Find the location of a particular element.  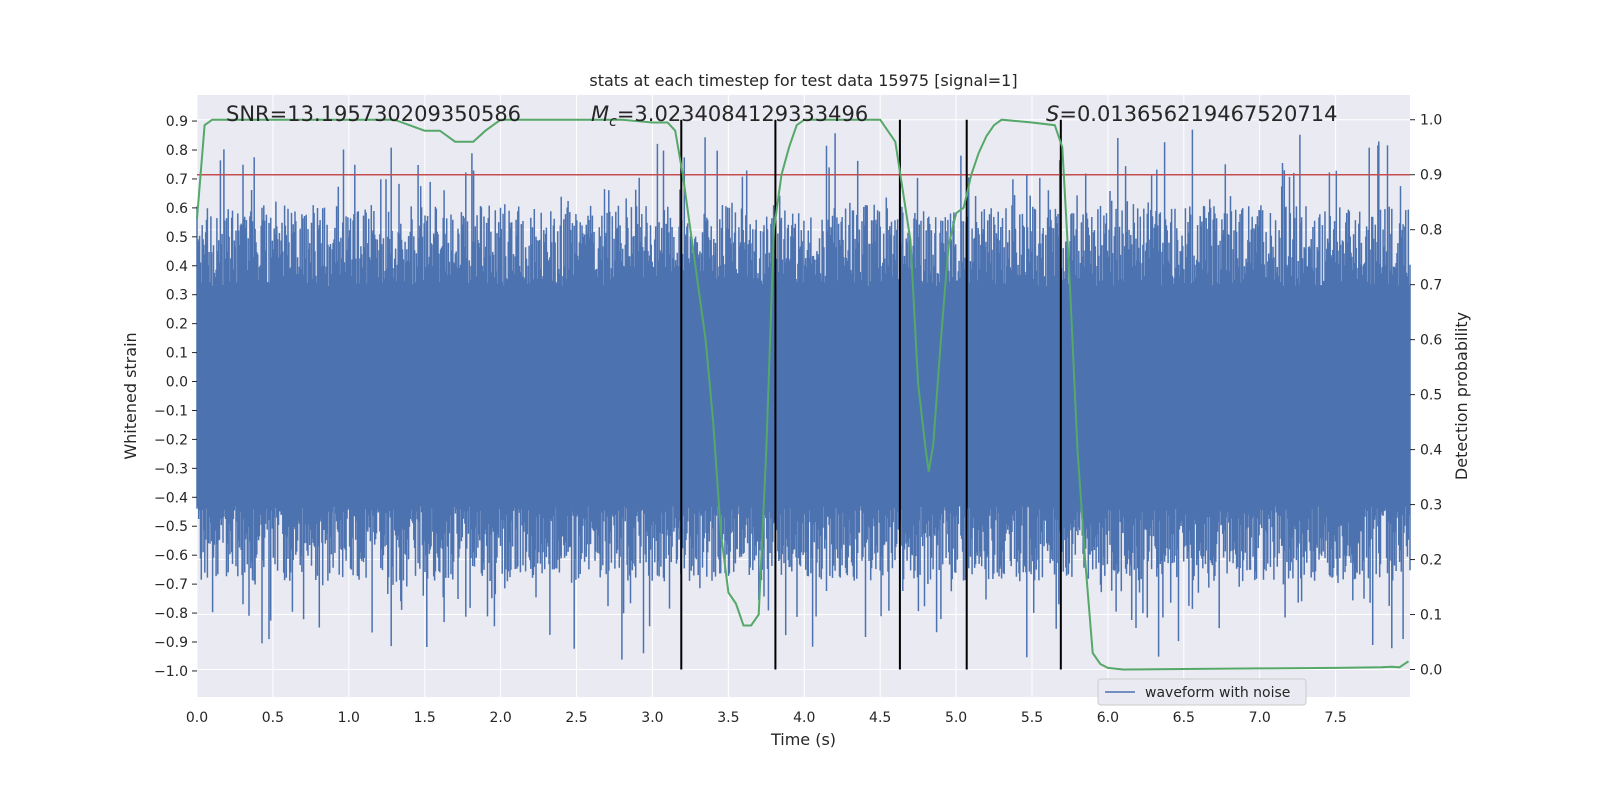

x-tick-label: 0.0 is located at coordinates (197, 718).